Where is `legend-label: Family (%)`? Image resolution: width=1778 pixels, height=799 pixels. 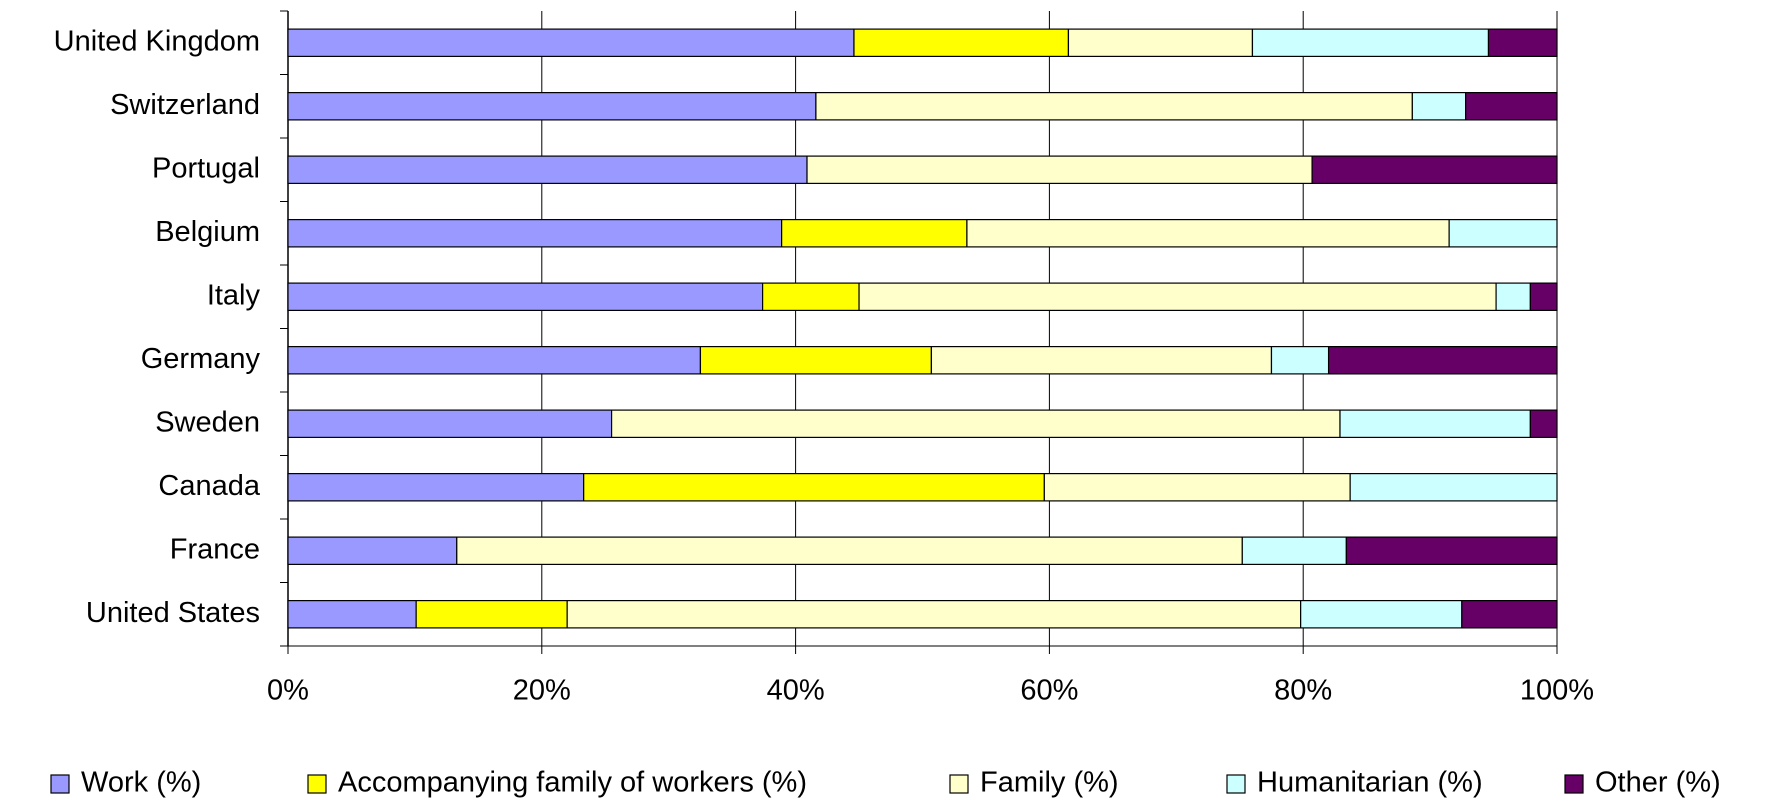 legend-label: Family (%) is located at coordinates (1049, 783).